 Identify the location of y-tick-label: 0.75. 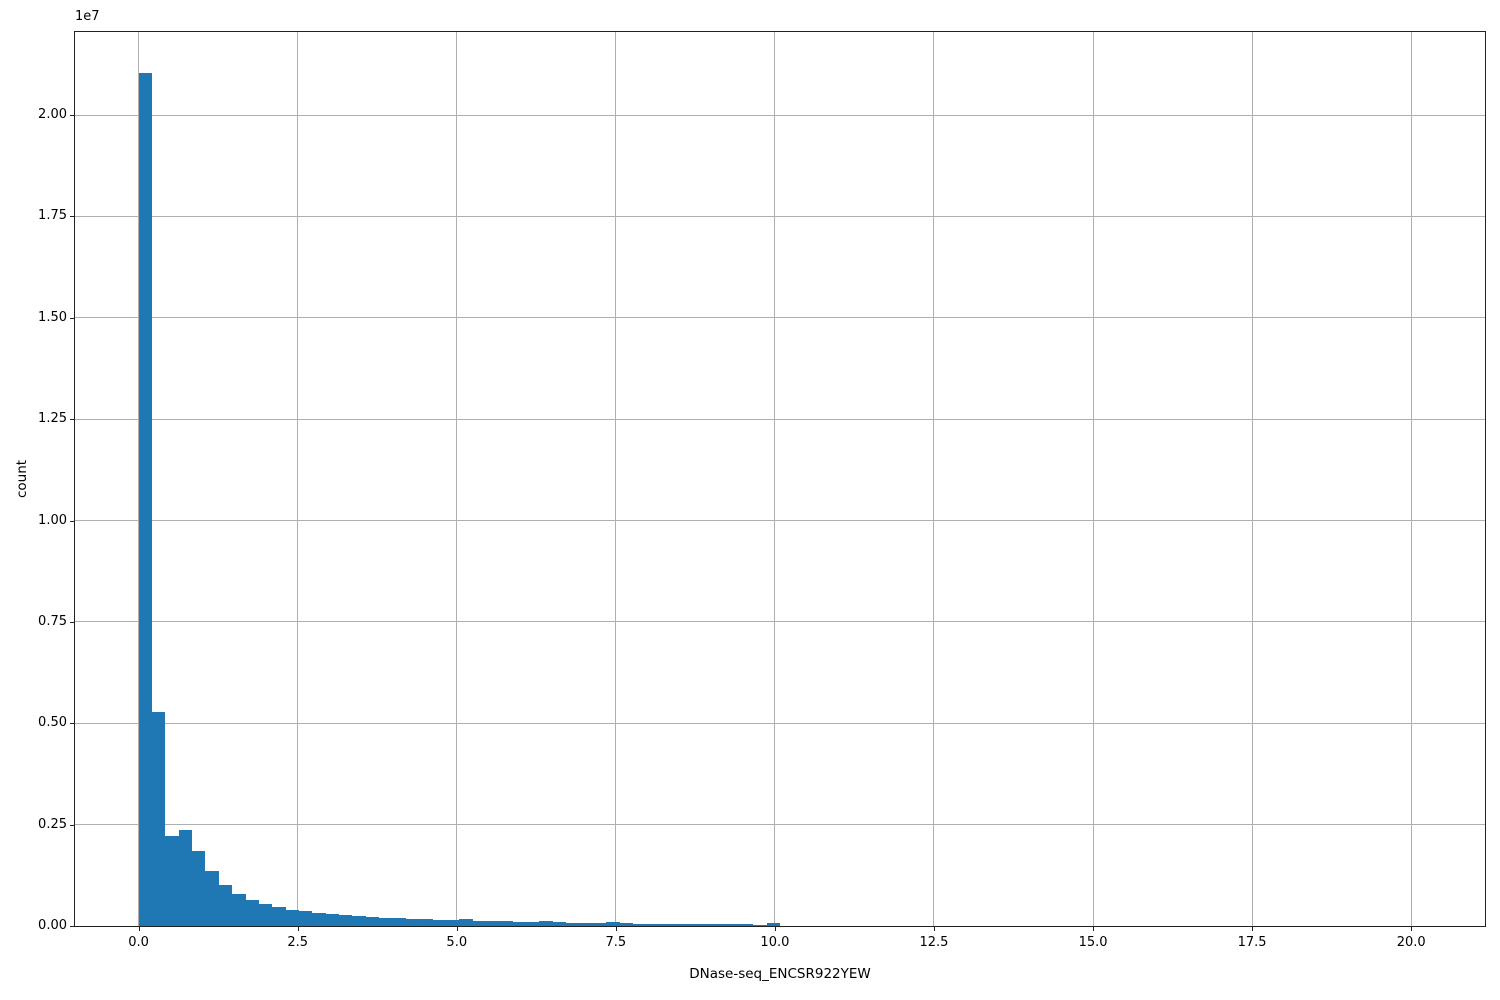
(52, 621).